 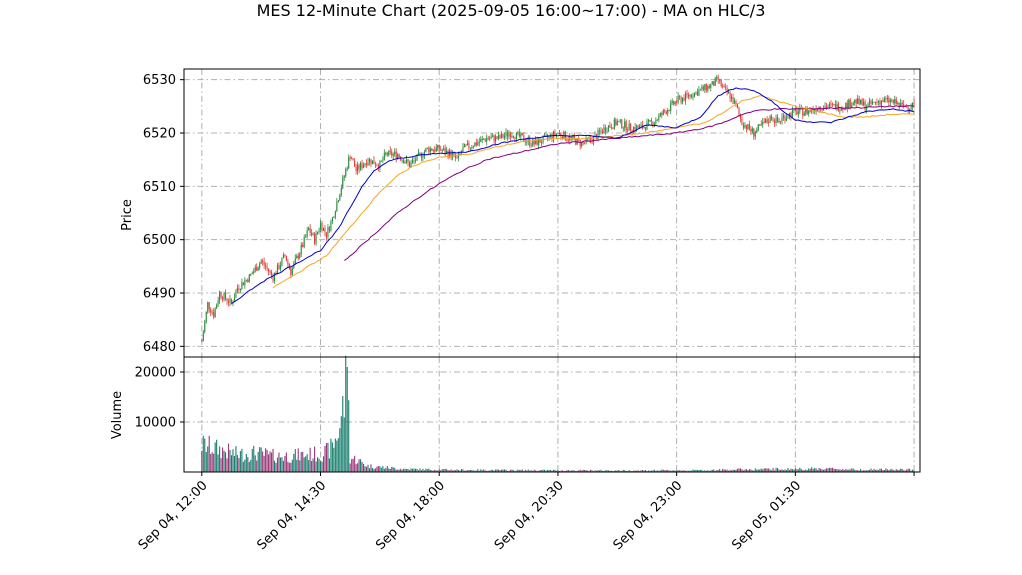 I want to click on x-tick-label: Sep 04, 14:30, so click(x=291, y=515).